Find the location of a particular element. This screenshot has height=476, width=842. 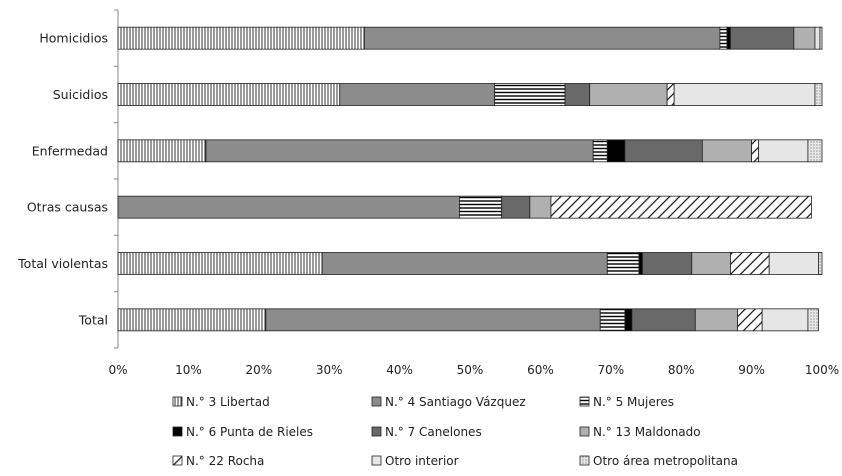

x-tick-label: 80% is located at coordinates (681, 370).